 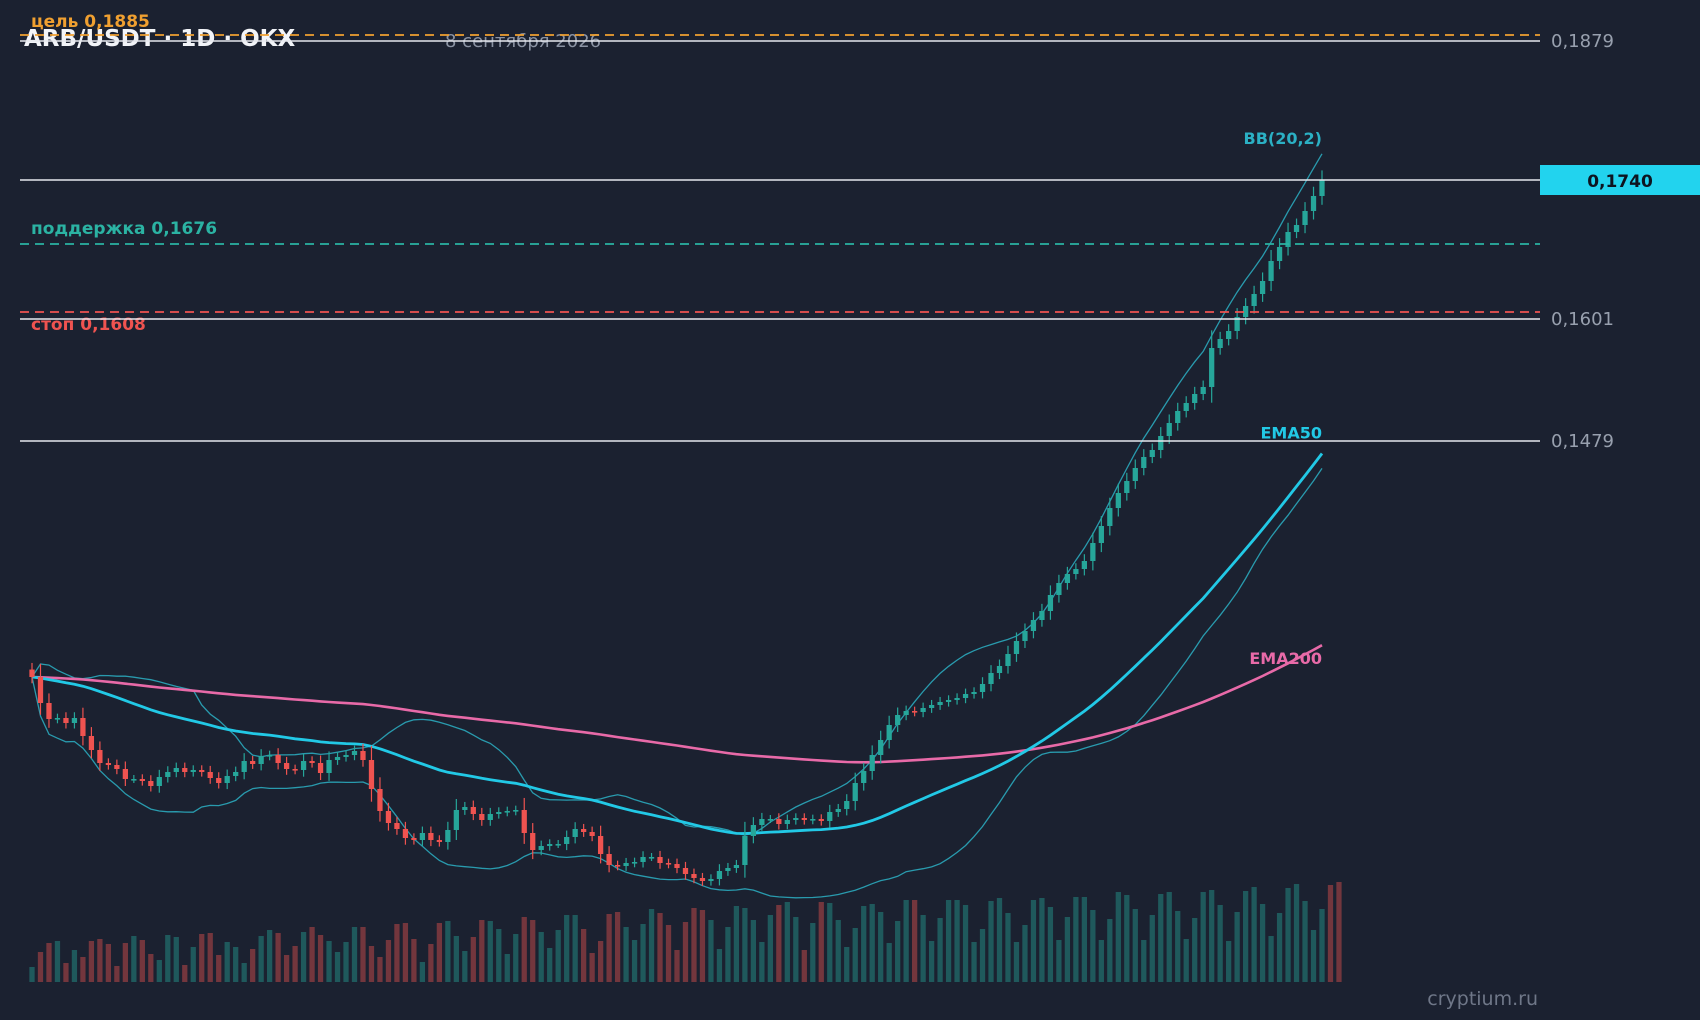 I want to click on current-price-label: 0,1740, so click(x=1620, y=182).